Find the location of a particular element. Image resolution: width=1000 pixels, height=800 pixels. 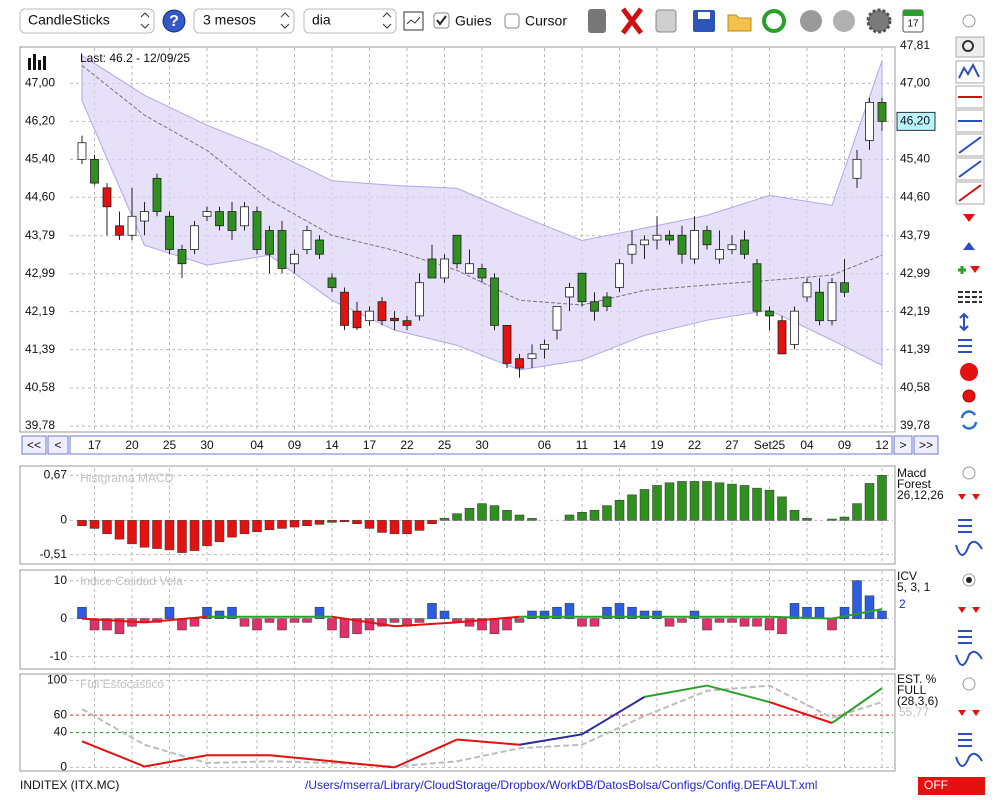

percent-icon is located at coordinates (965, 346).